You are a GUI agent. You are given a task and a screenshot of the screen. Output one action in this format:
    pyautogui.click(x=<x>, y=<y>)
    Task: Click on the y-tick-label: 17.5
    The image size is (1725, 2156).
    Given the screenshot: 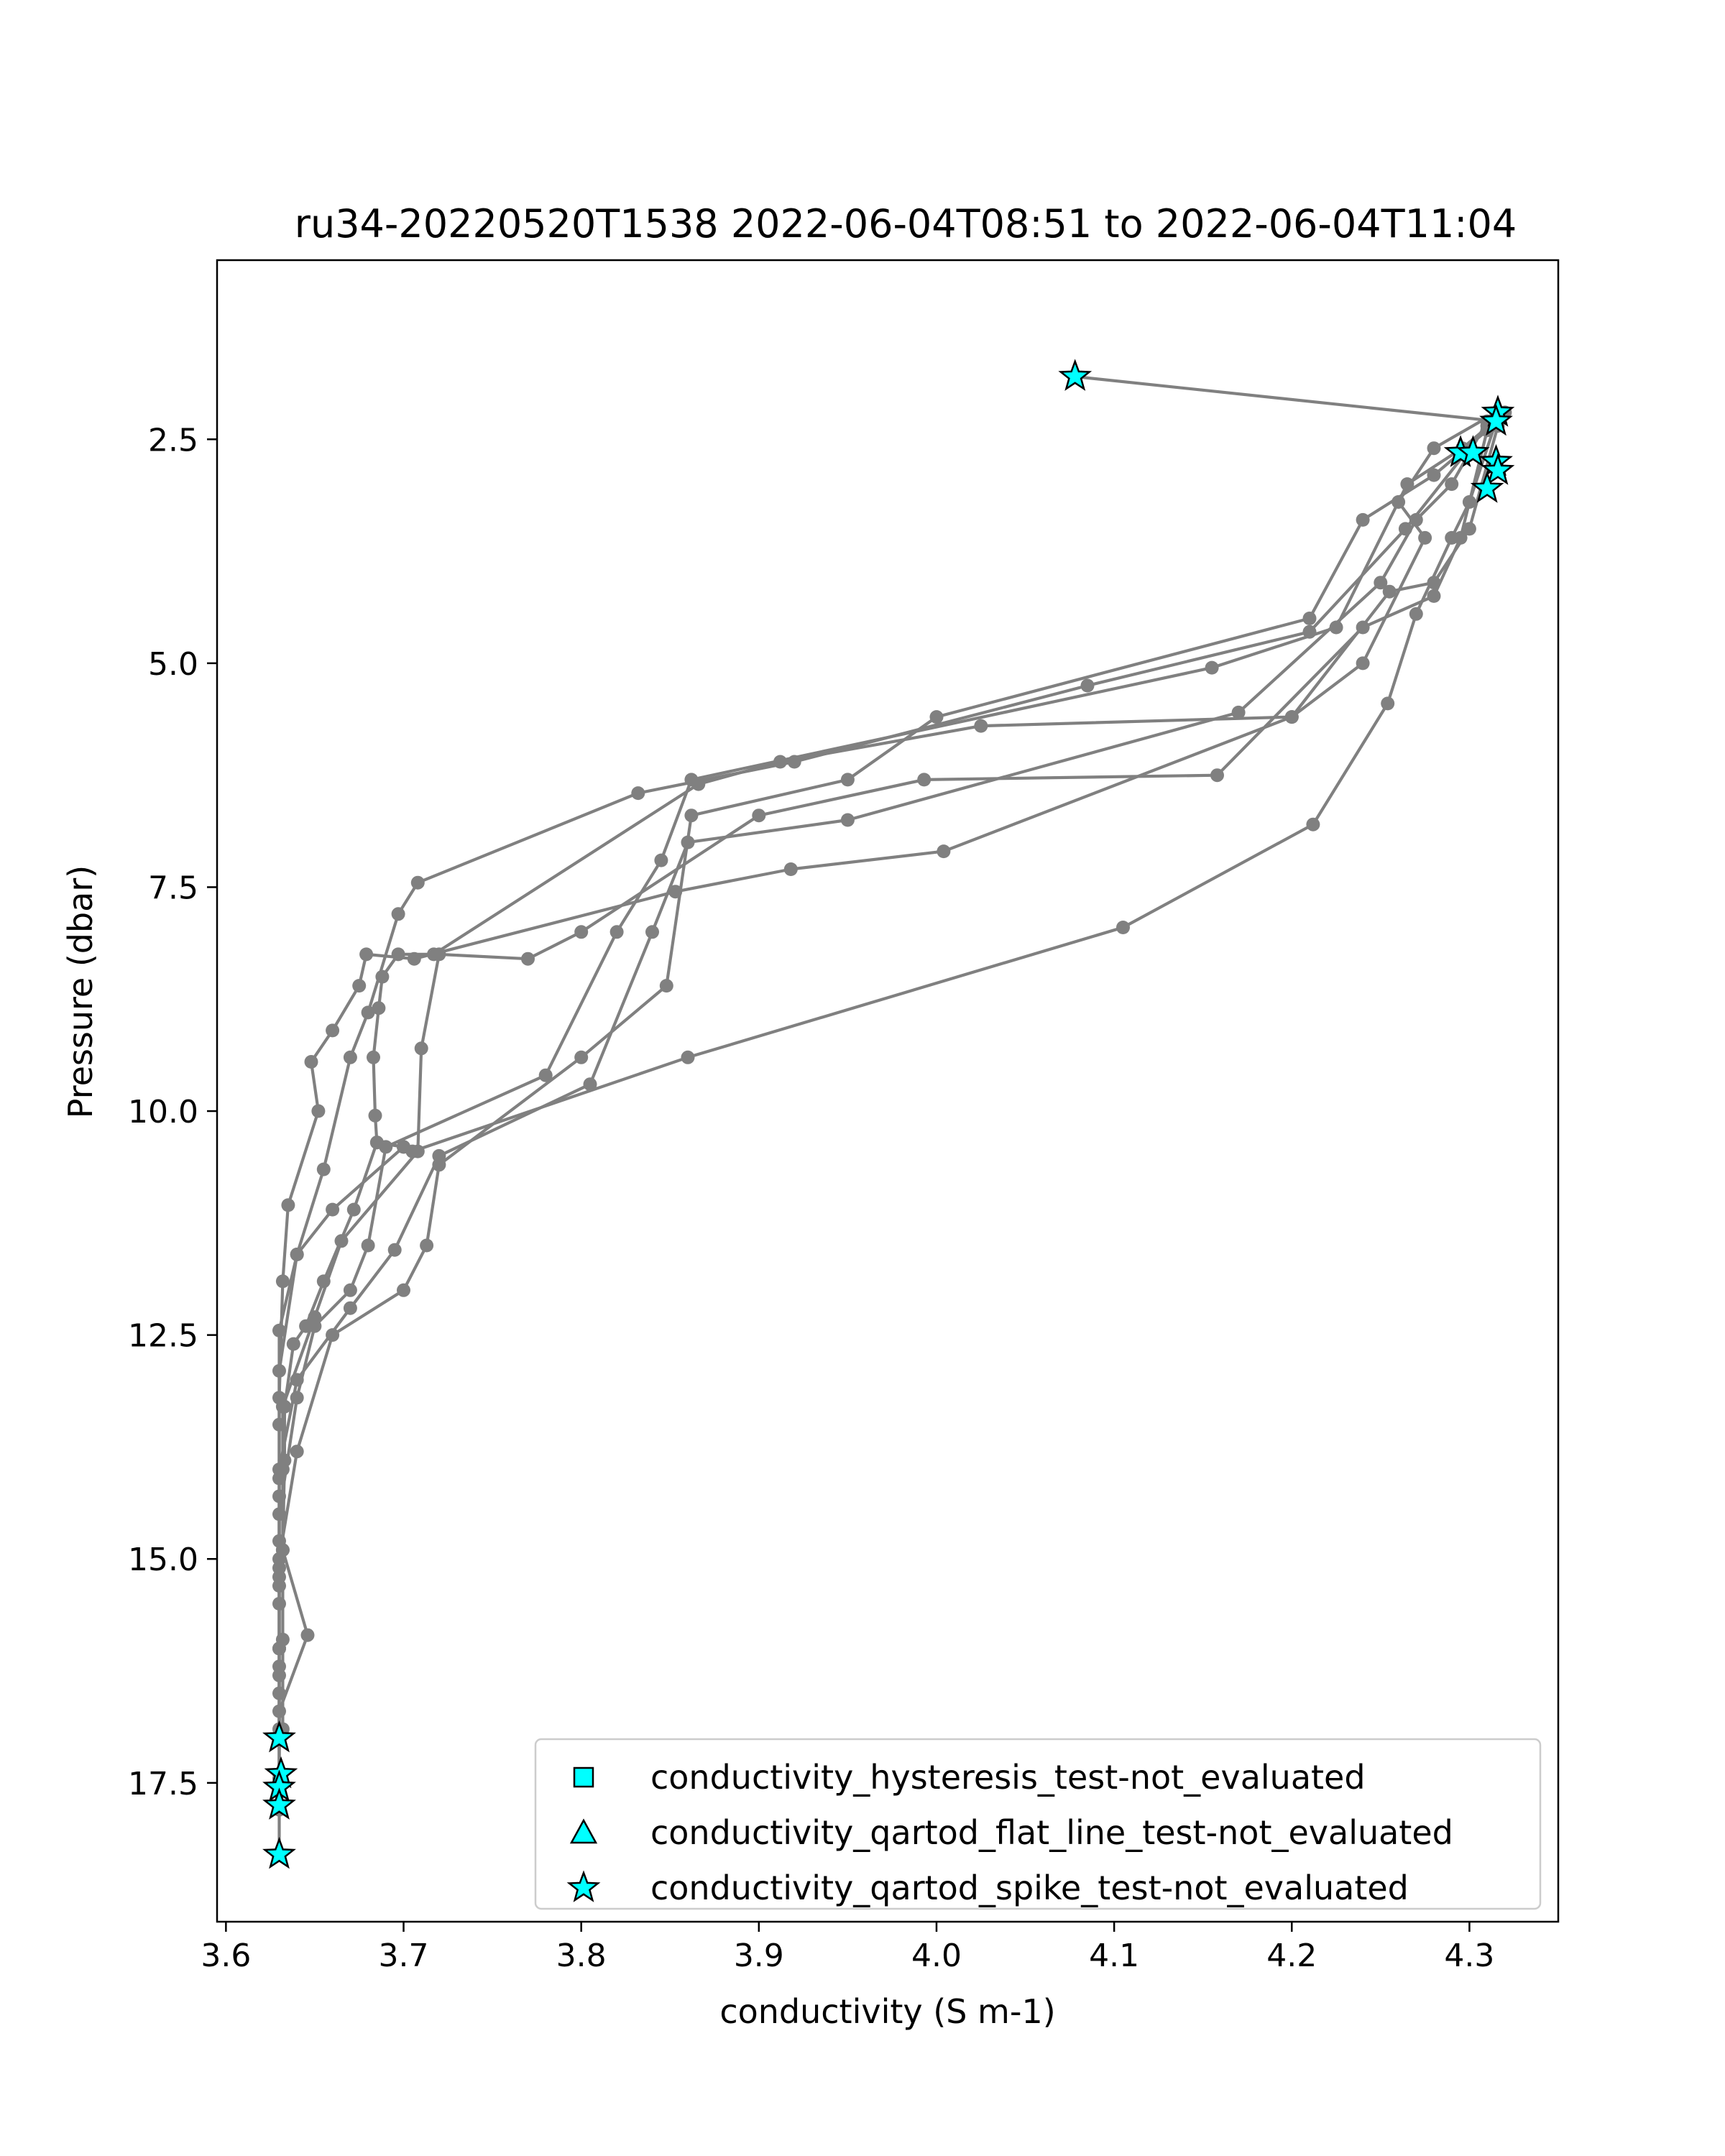 What is the action you would take?
    pyautogui.click(x=163, y=1784)
    